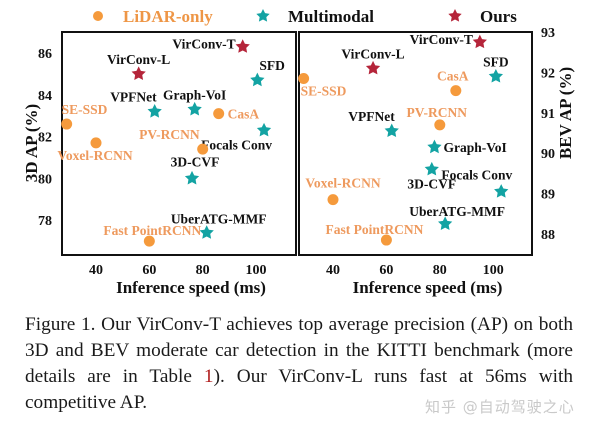 The height and width of the screenshot is (435, 600). What do you see at coordinates (45, 54) in the screenshot?
I see `y-tick-label: 86` at bounding box center [45, 54].